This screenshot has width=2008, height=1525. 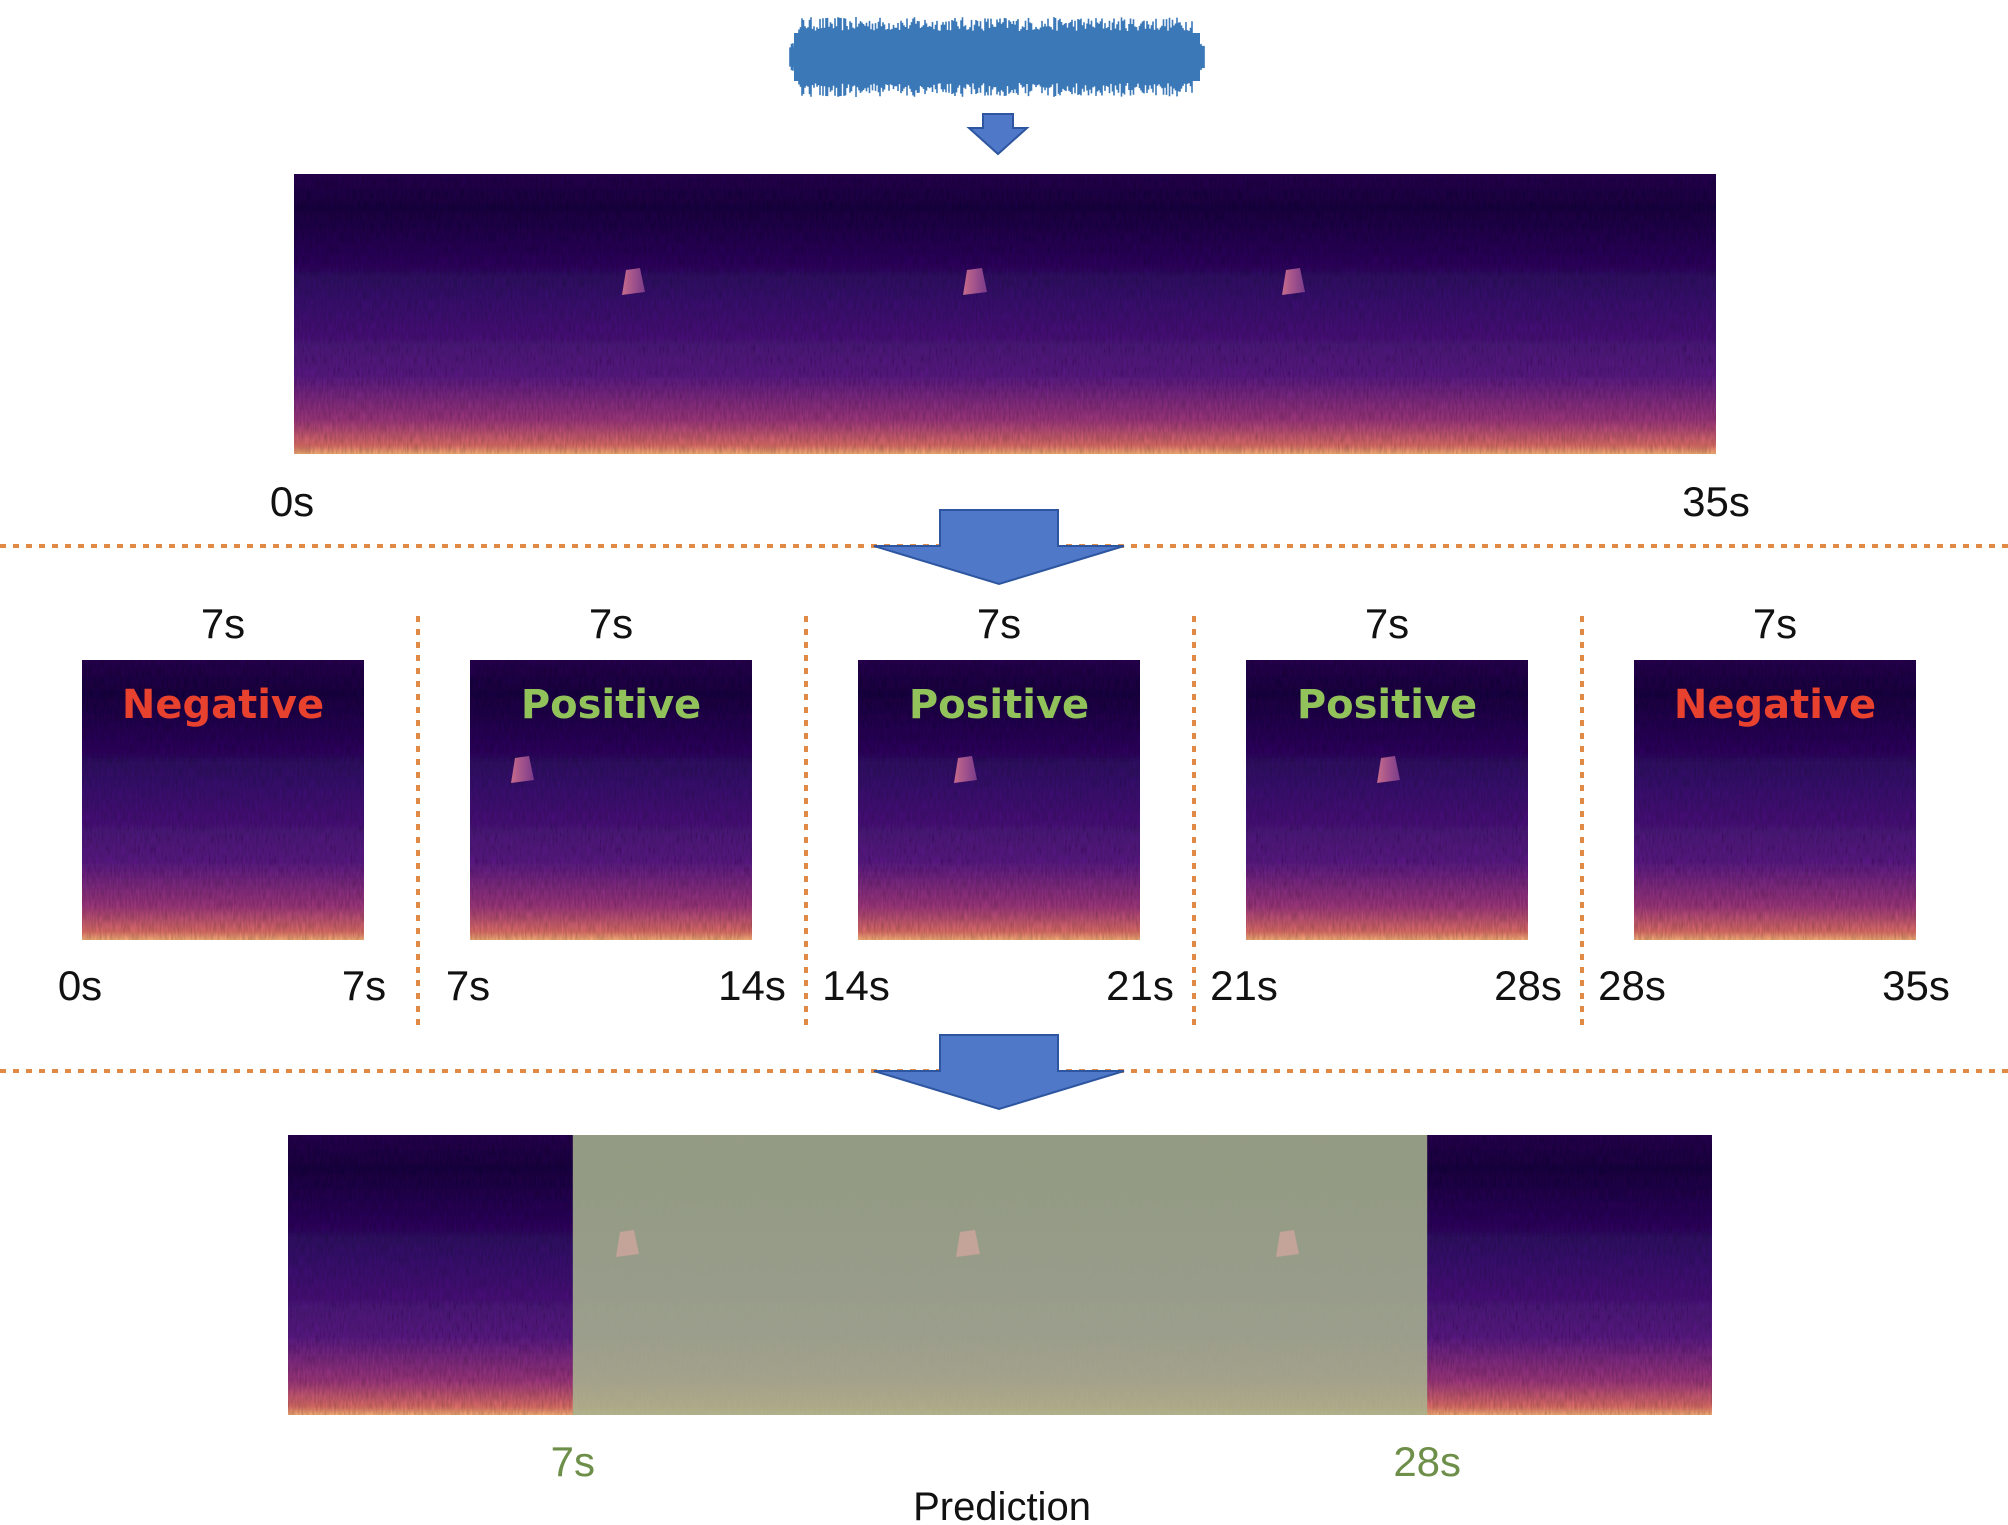 I want to click on waveform-body, so click(x=997, y=57).